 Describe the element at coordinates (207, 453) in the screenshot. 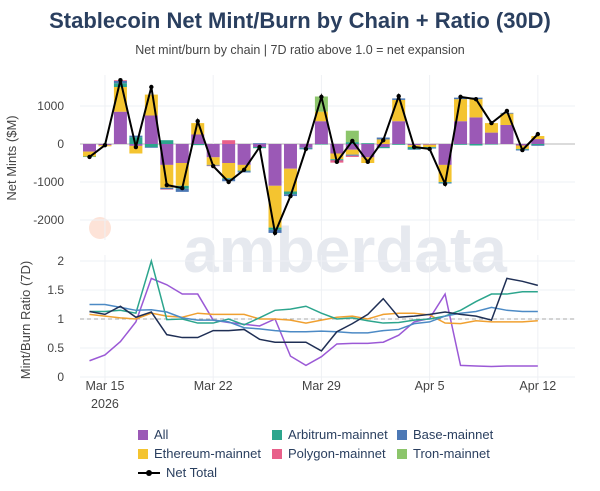

I see `legend-label: Ethereum-mainnet` at that location.